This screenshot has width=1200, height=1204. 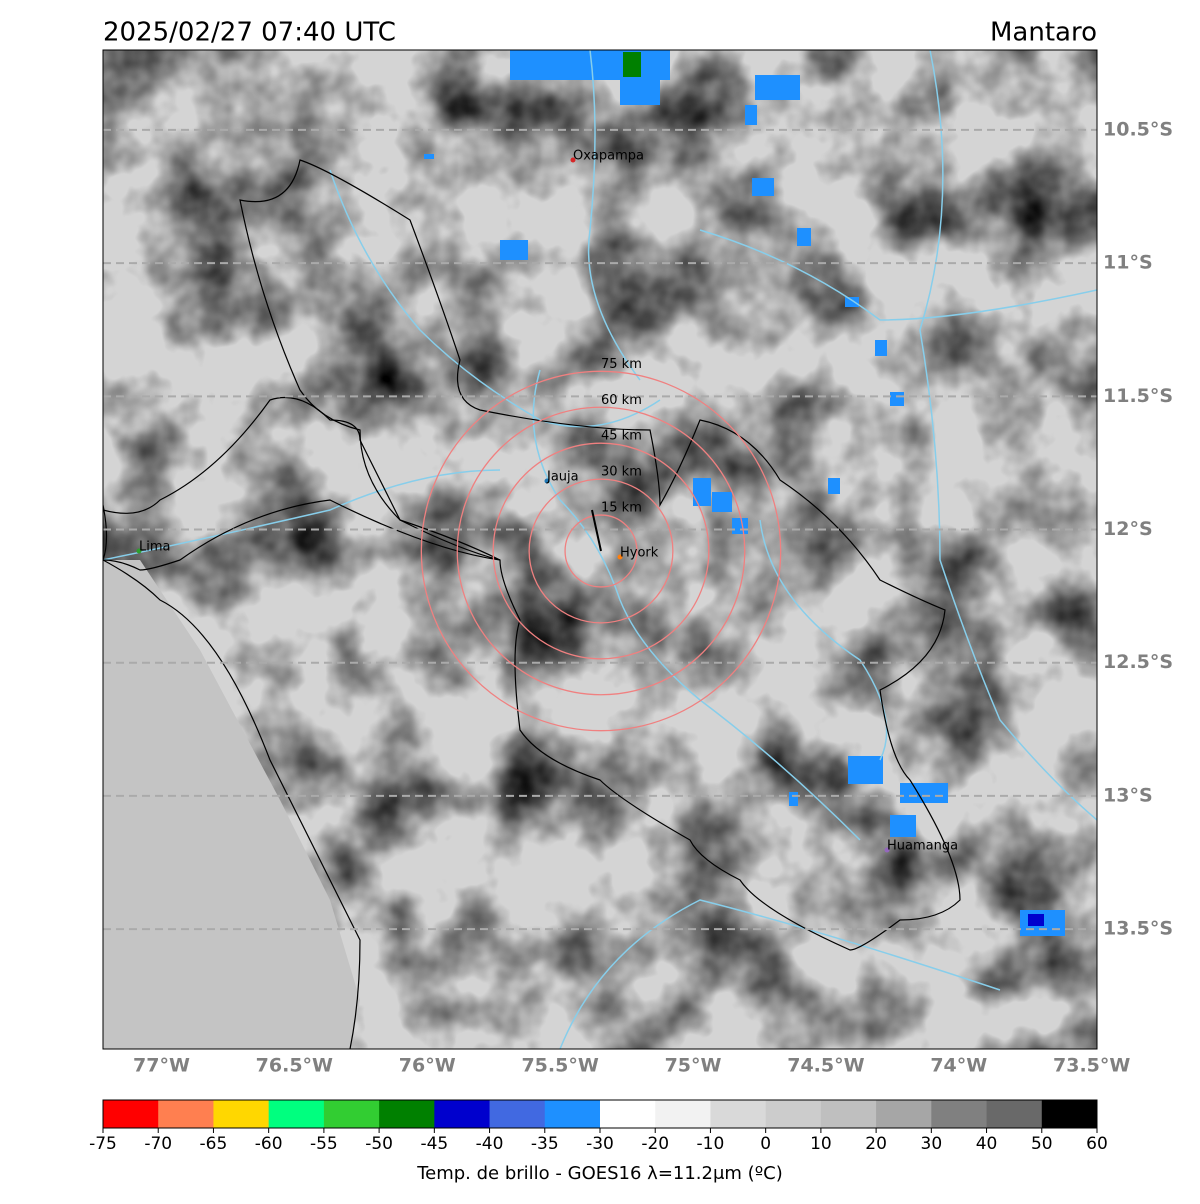 What do you see at coordinates (1128, 529) in the screenshot?
I see `lat-label: 12°S` at bounding box center [1128, 529].